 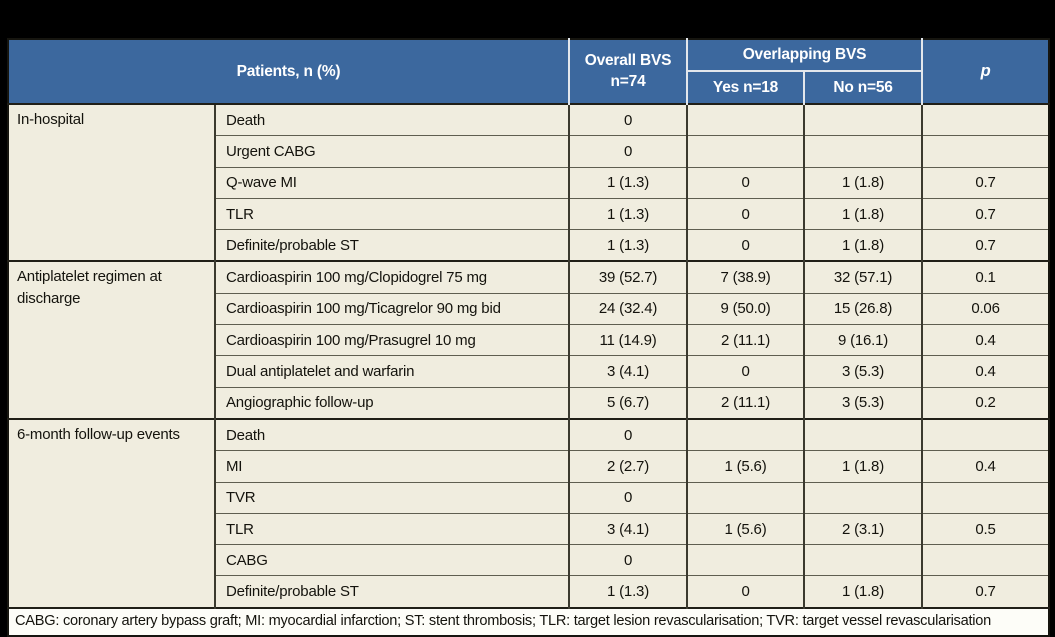 I want to click on cell-value: 0.5, so click(x=985, y=528).